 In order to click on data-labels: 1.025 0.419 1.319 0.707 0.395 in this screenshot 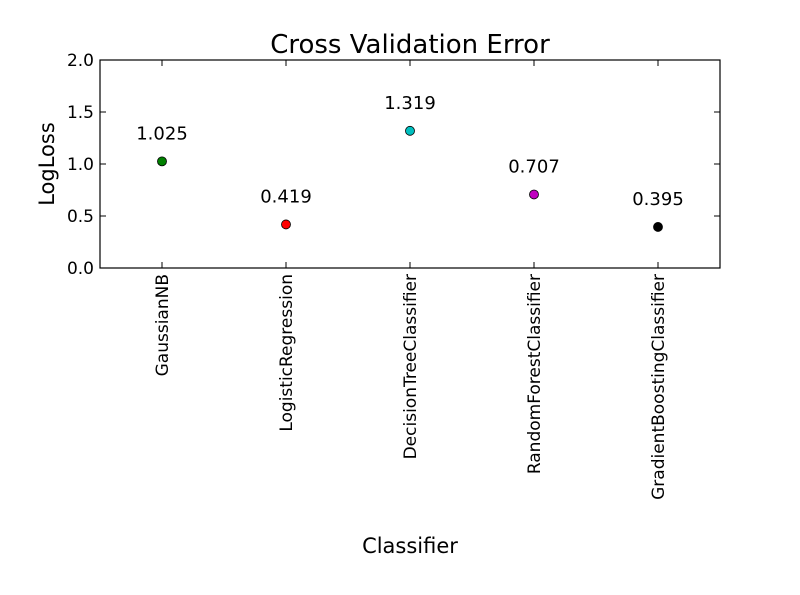, I will do `click(410, 151)`.